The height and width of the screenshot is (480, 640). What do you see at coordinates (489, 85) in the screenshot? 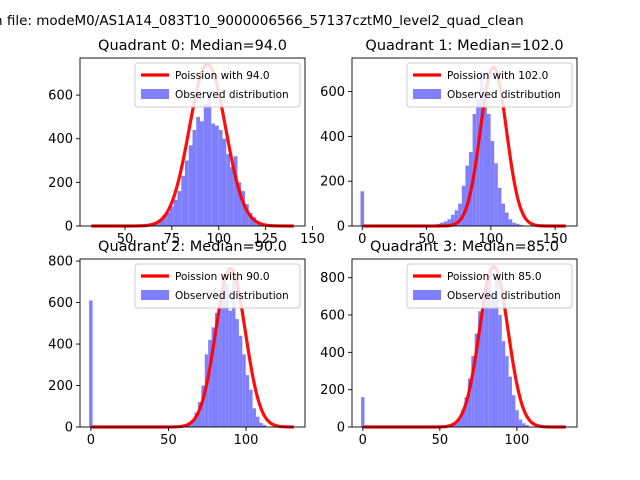
I see `legend: Poission with 102.0 Observed distribution` at bounding box center [489, 85].